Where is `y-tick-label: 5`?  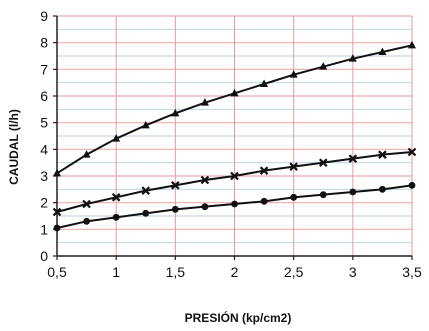
y-tick-label: 5 is located at coordinates (44, 123).